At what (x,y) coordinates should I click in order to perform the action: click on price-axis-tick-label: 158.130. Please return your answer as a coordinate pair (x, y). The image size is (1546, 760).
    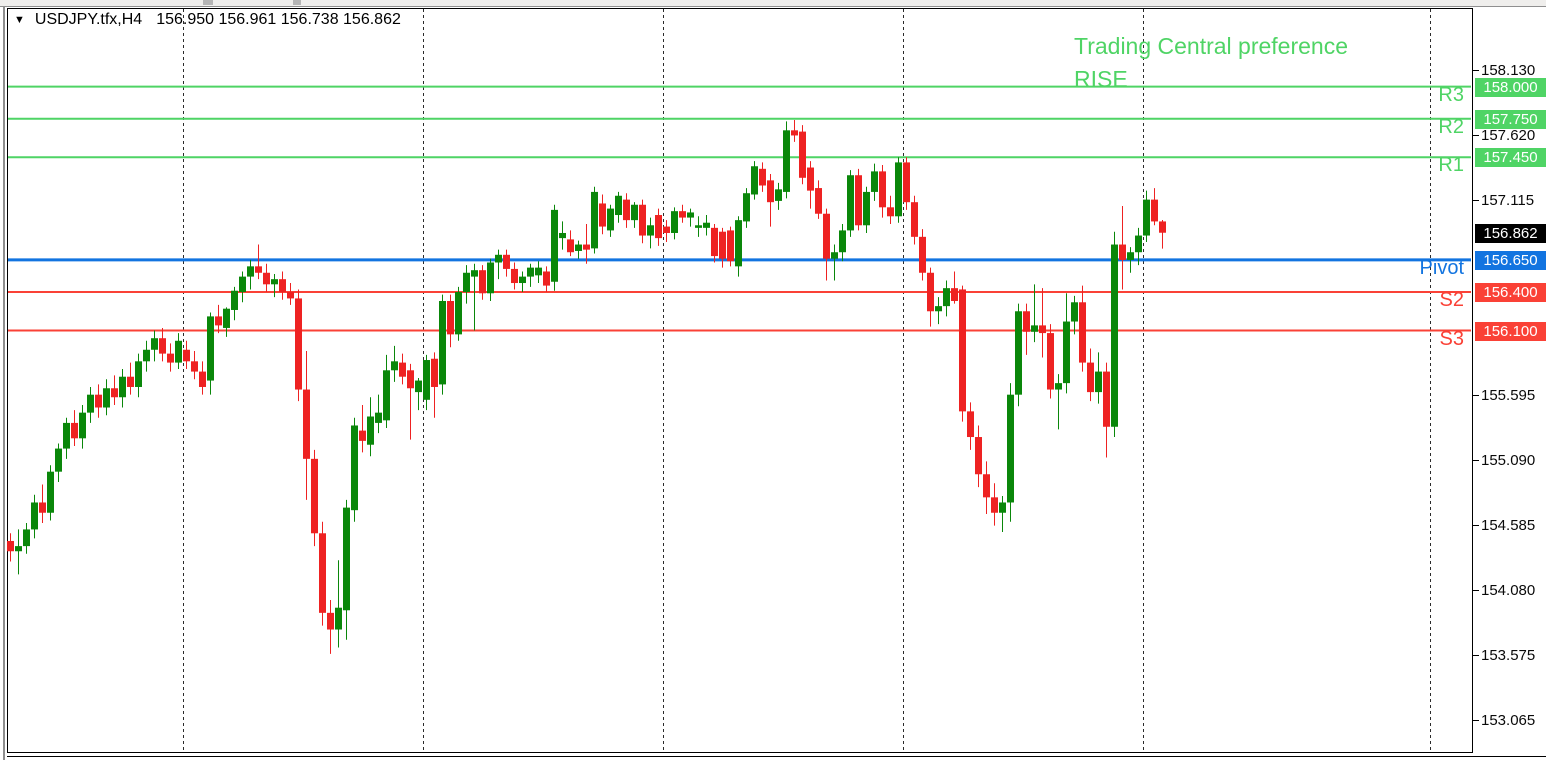
    Looking at the image, I should click on (1508, 70).